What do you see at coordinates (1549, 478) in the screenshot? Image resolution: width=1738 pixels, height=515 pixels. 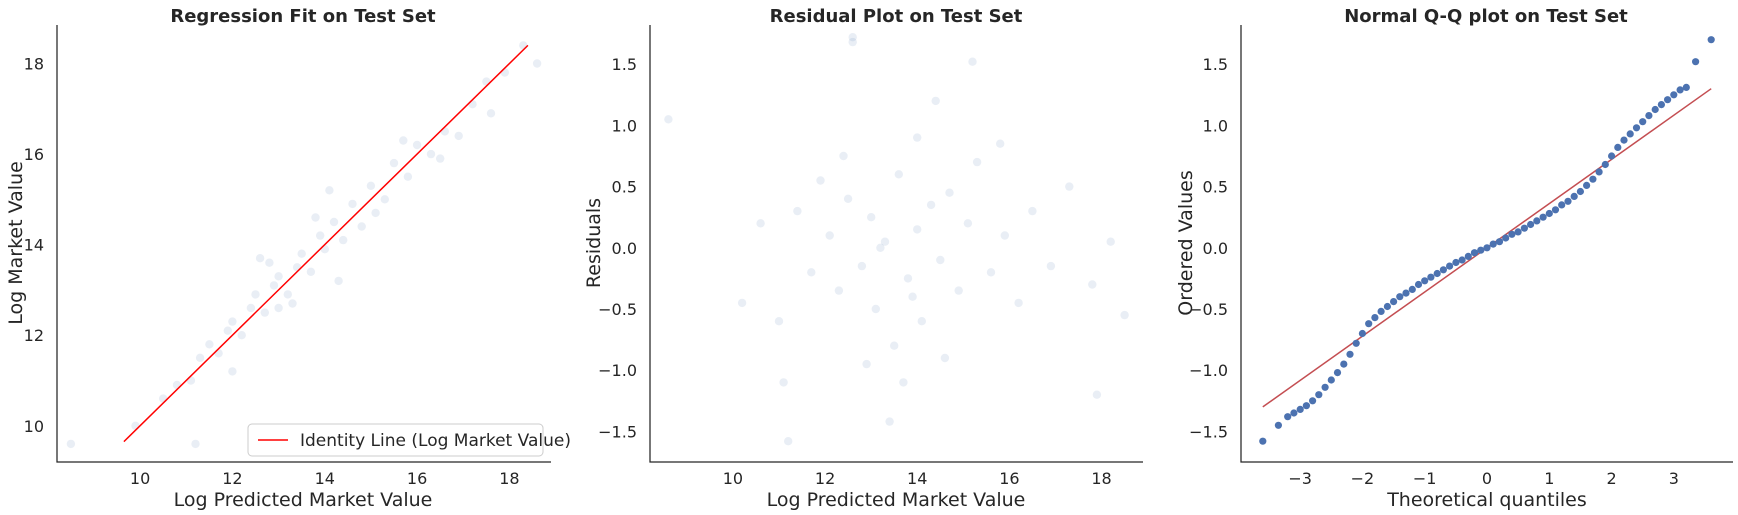 I see `x-tick-label: 1` at bounding box center [1549, 478].